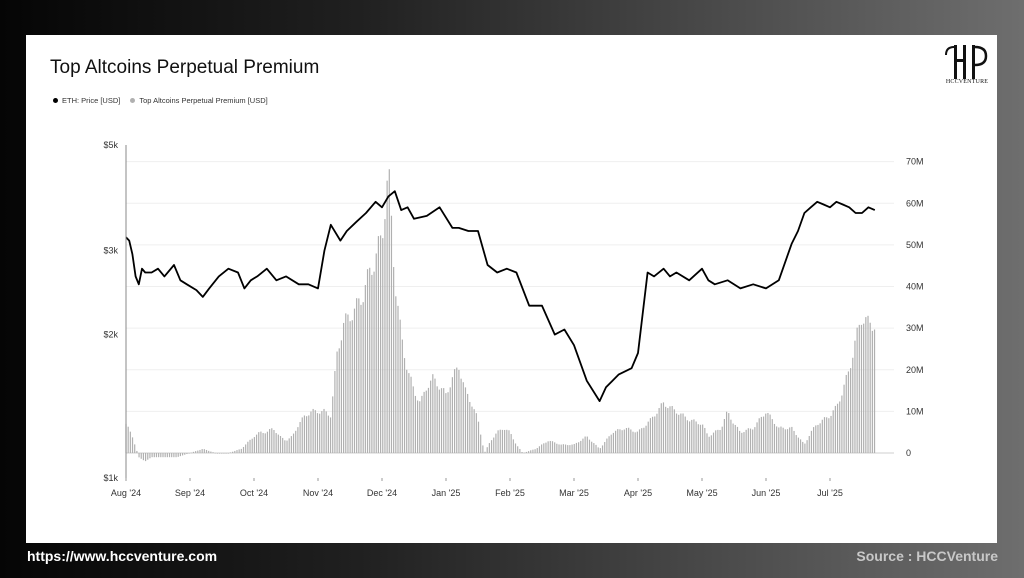 The width and height of the screenshot is (1024, 578). I want to click on chart-title: Top Altcoins Perpetual Premium, so click(185, 67).